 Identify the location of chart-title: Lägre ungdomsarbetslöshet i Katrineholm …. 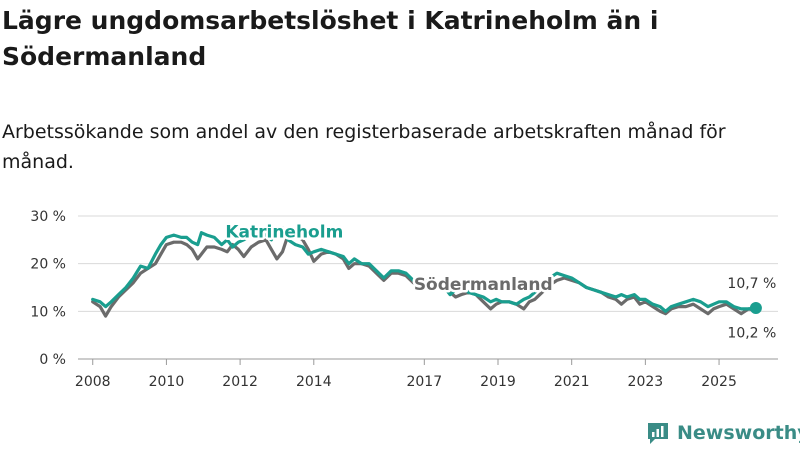
(330, 38).